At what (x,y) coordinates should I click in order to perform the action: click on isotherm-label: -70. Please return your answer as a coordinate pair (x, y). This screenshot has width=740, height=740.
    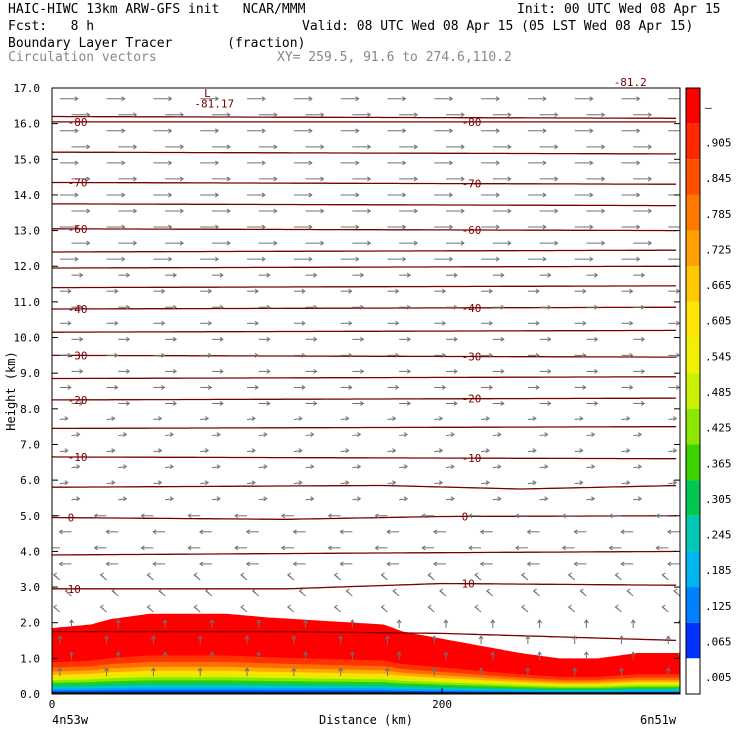
    Looking at the image, I should click on (472, 184).